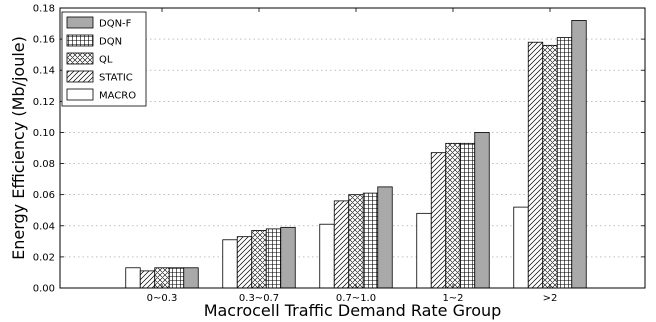 The width and height of the screenshot is (656, 322). I want to click on y-axis-label: Energy Efficiency (Mb/joule), so click(18, 148).